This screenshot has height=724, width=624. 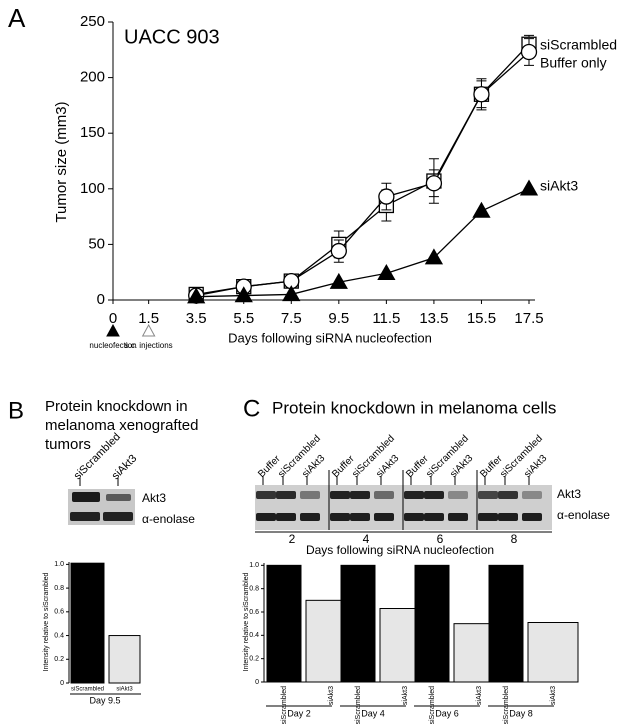 I want to click on series-line, so click(x=363, y=243).